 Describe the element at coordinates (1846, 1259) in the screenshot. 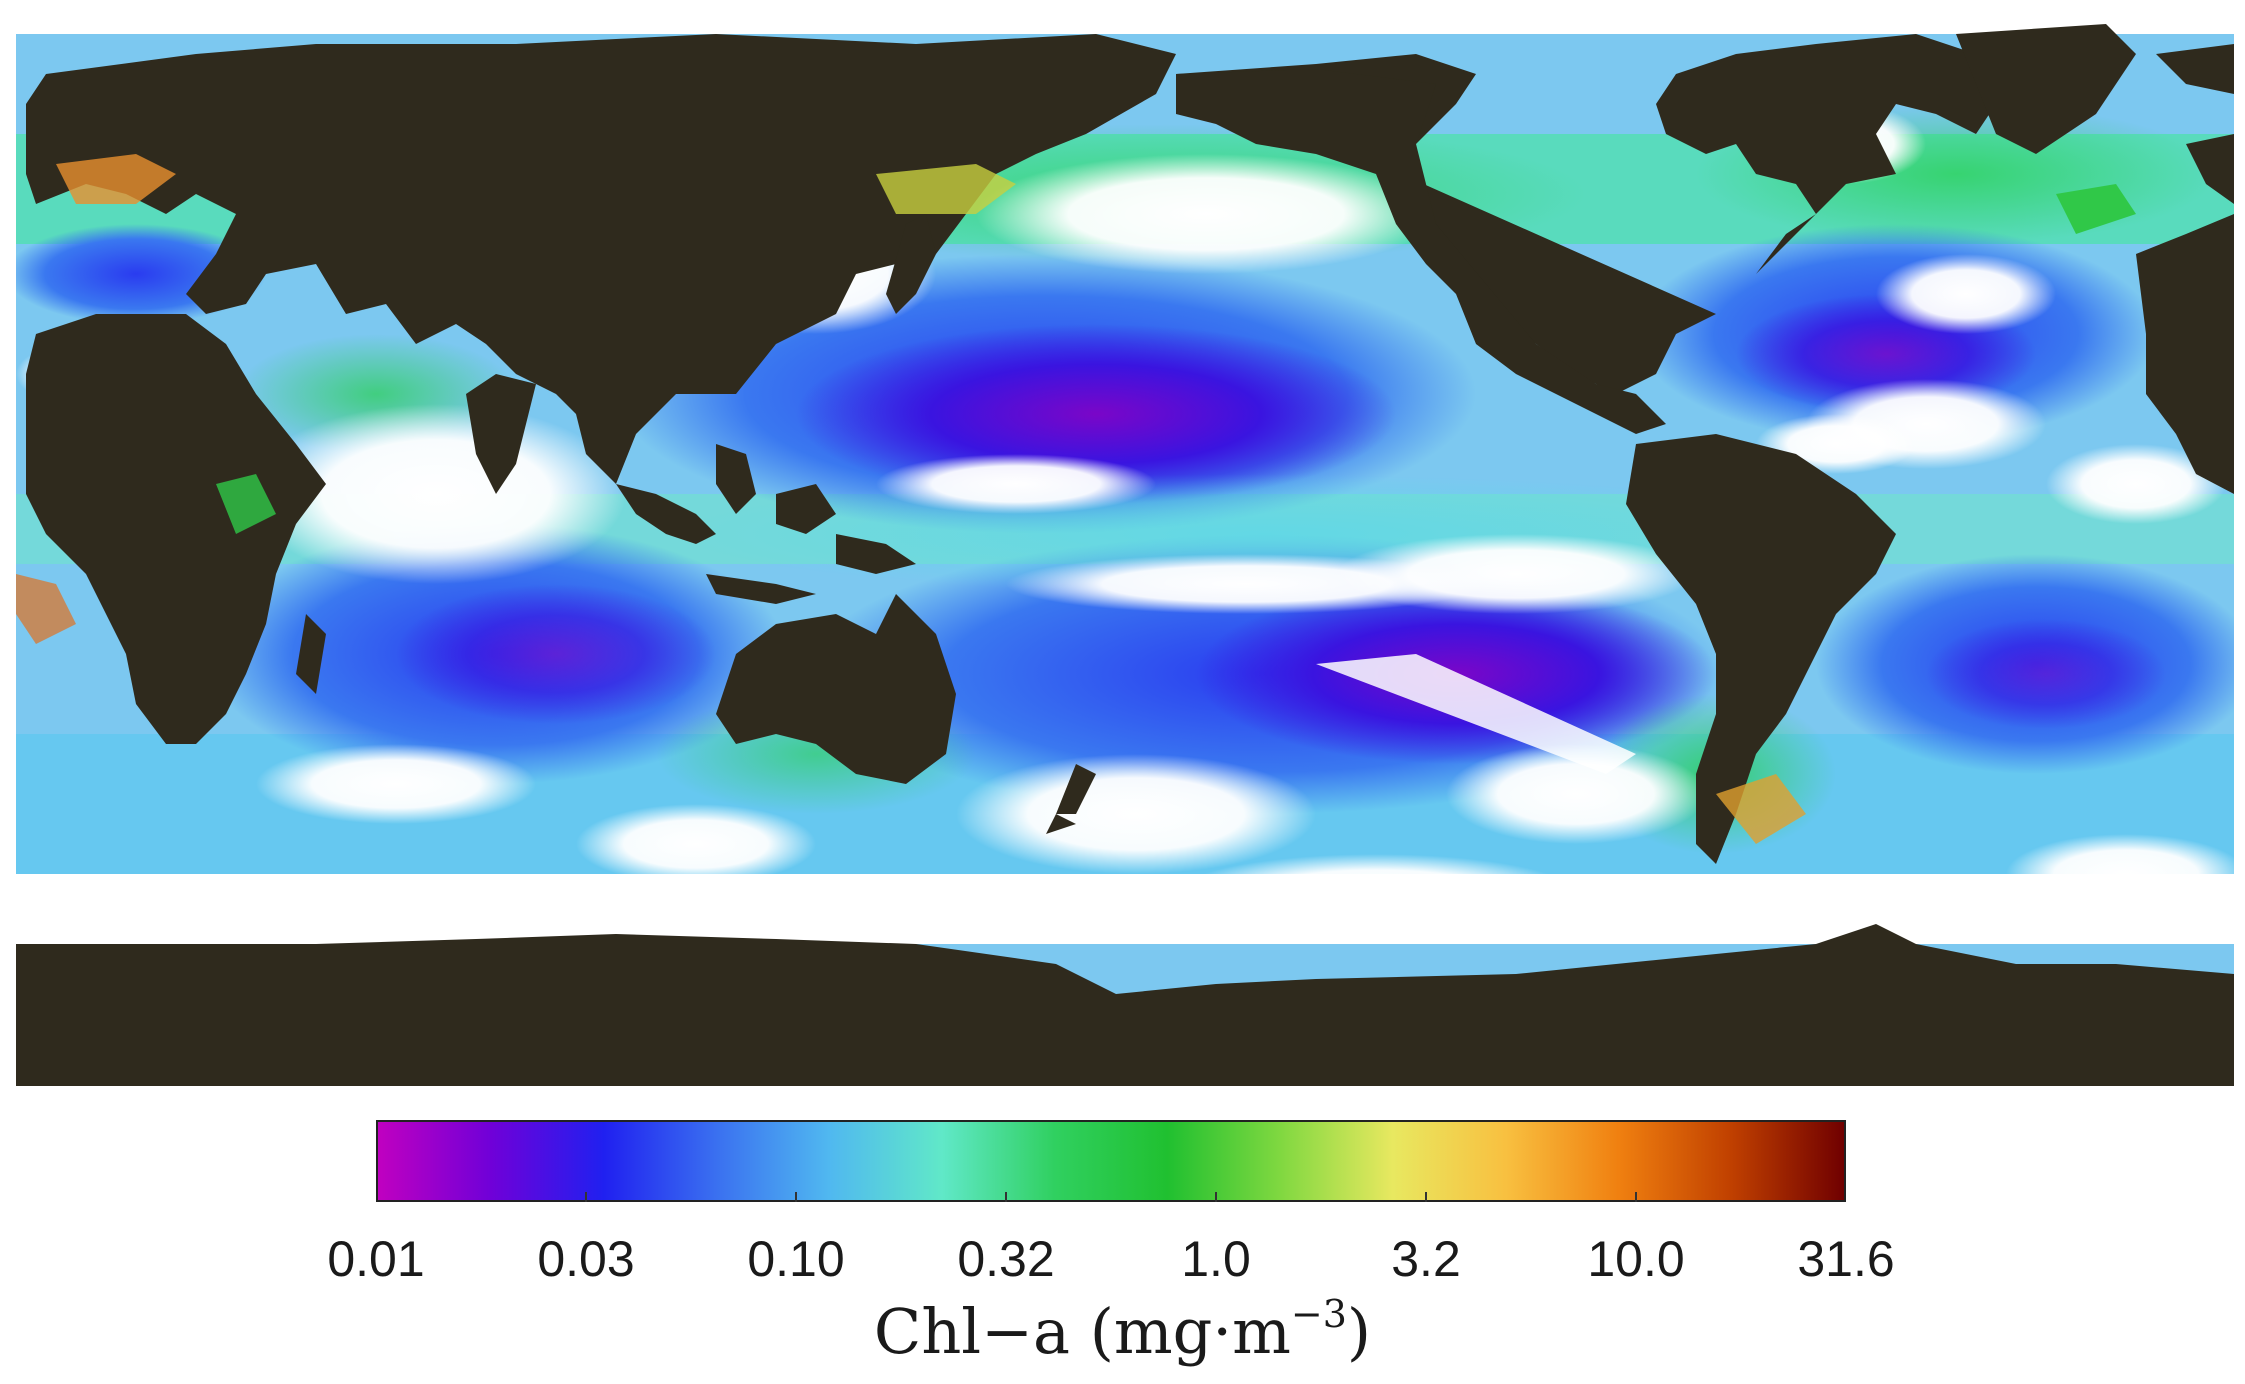

I see `colorbar-tick-label: 31.6` at that location.